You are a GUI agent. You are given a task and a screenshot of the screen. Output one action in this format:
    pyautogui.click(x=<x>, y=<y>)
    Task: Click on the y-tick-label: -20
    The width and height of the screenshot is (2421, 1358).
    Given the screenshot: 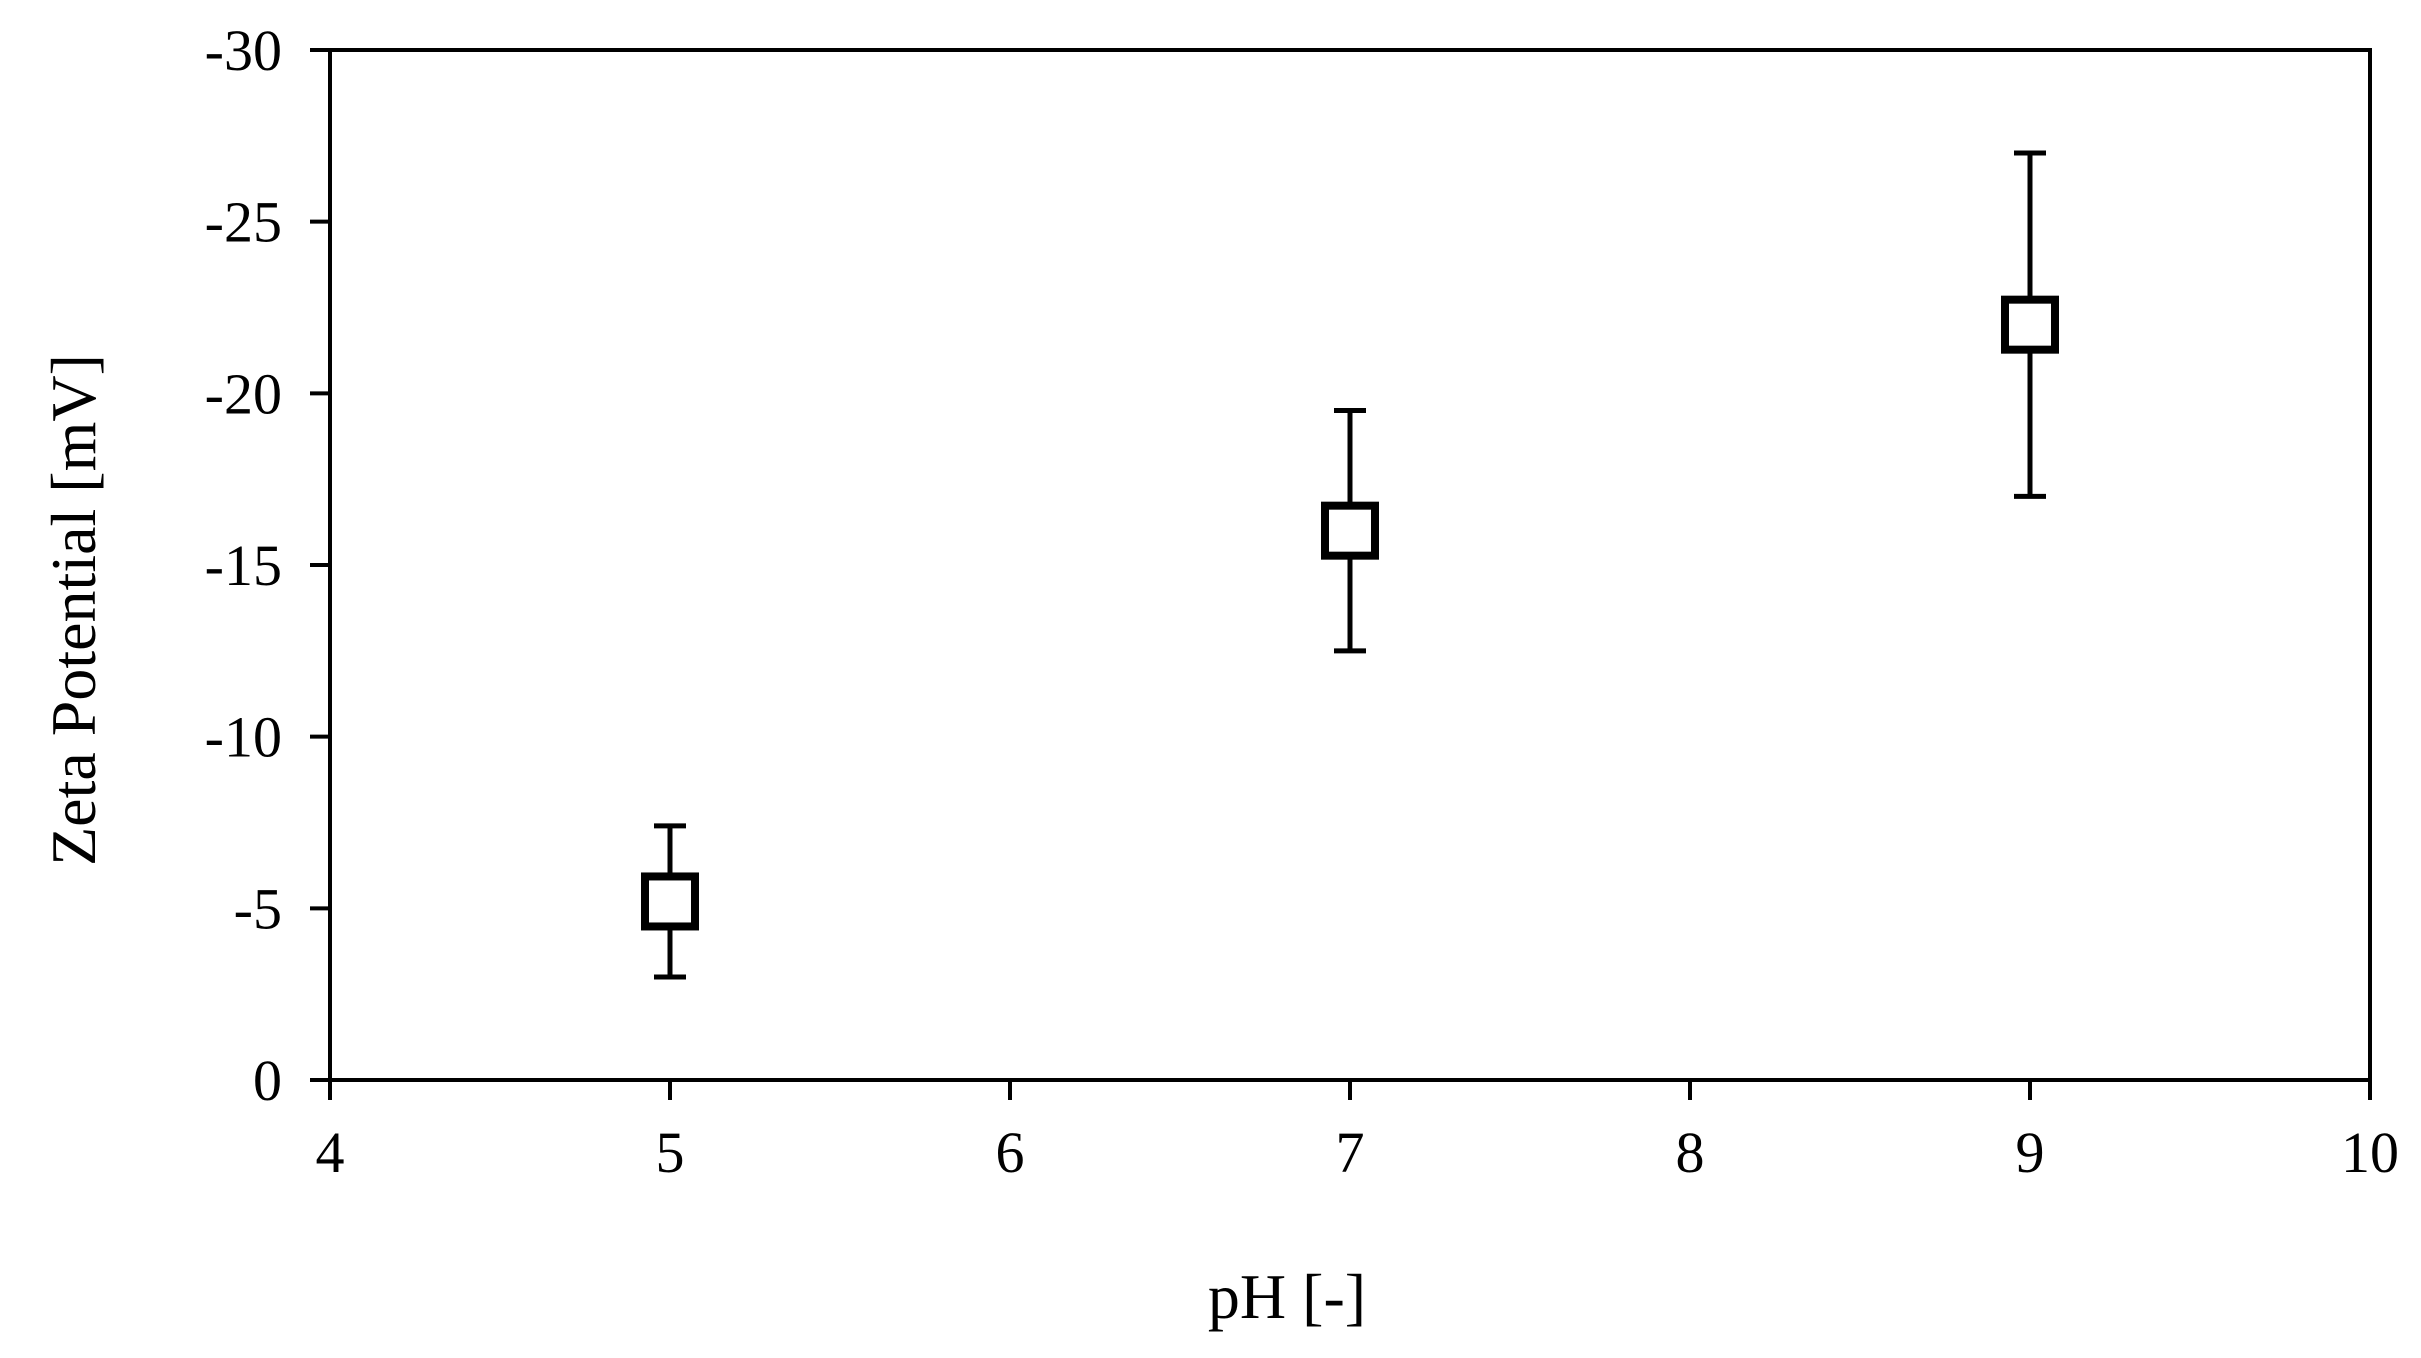 What is the action you would take?
    pyautogui.click(x=243, y=393)
    